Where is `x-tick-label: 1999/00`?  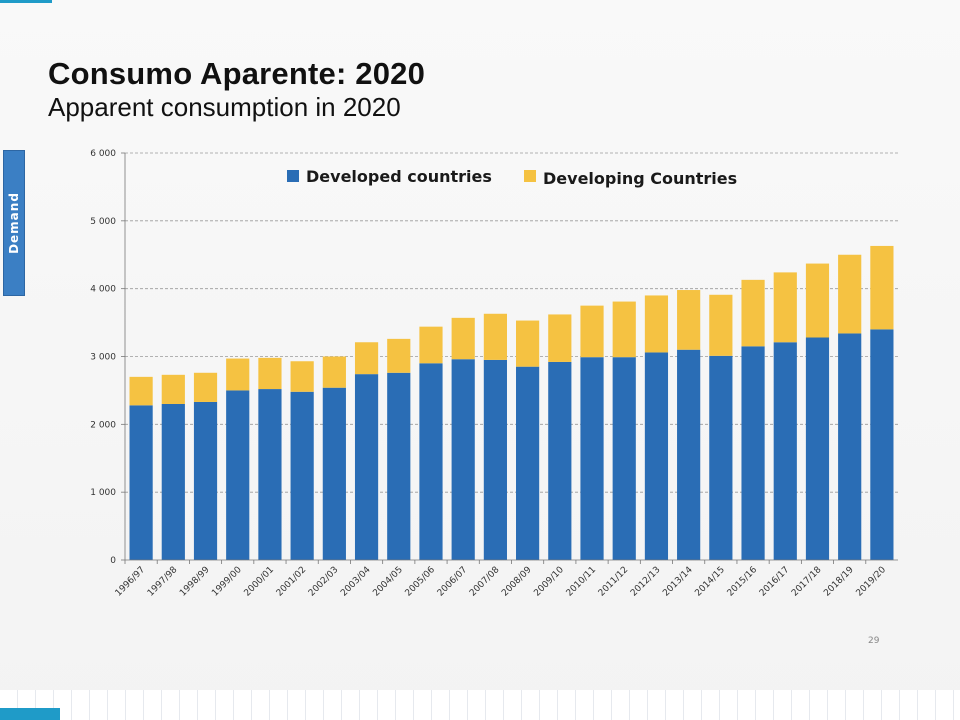 x-tick-label: 1999/00 is located at coordinates (227, 582).